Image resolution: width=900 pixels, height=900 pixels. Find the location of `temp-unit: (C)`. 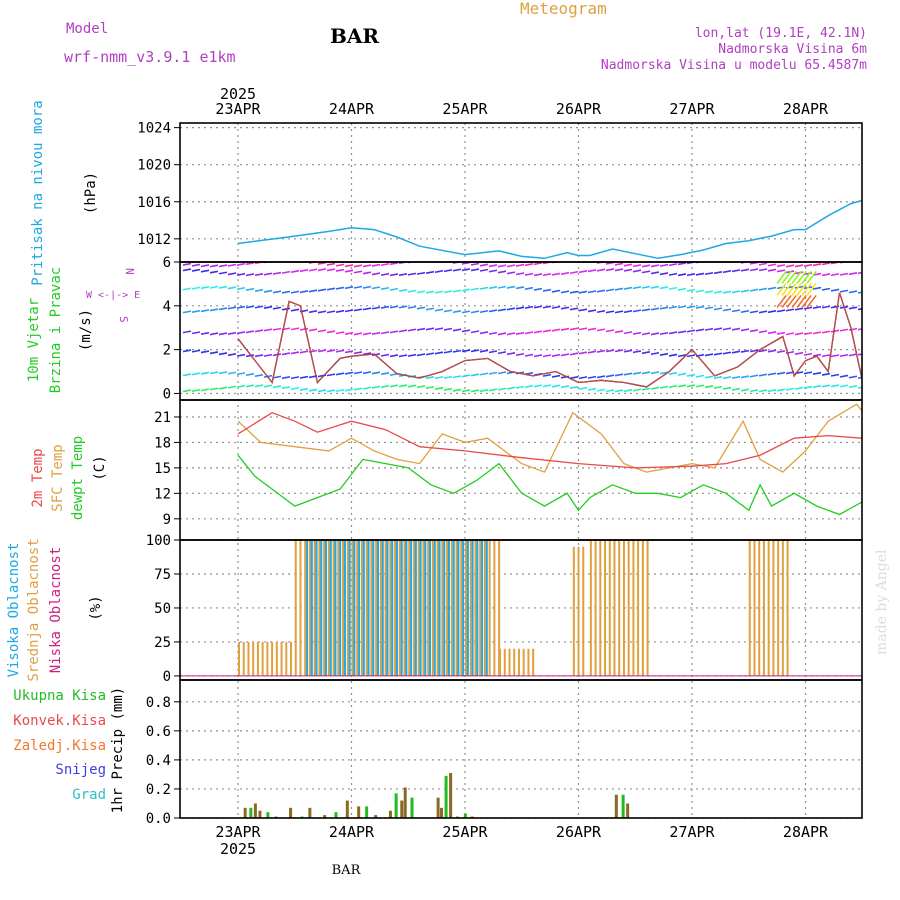

temp-unit: (C) is located at coordinates (100, 467).